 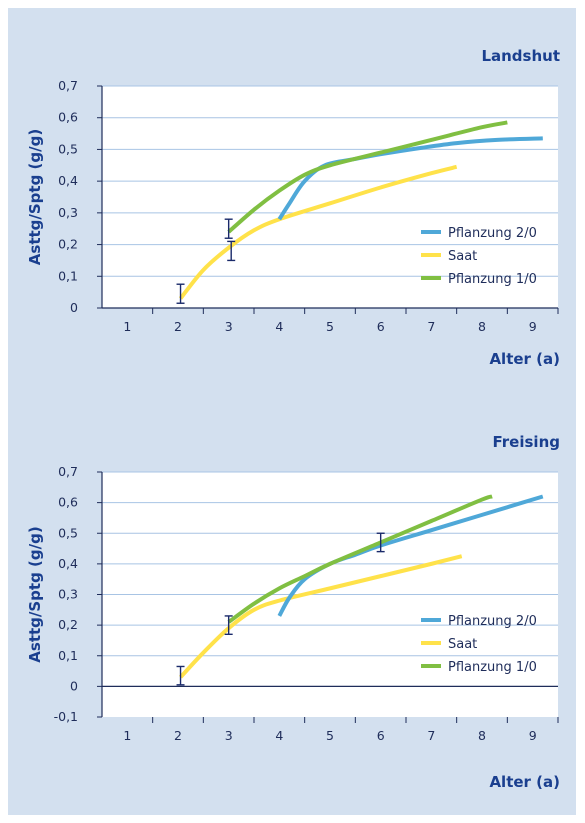 I want to click on chart-title: Landshut, so click(x=520, y=56).